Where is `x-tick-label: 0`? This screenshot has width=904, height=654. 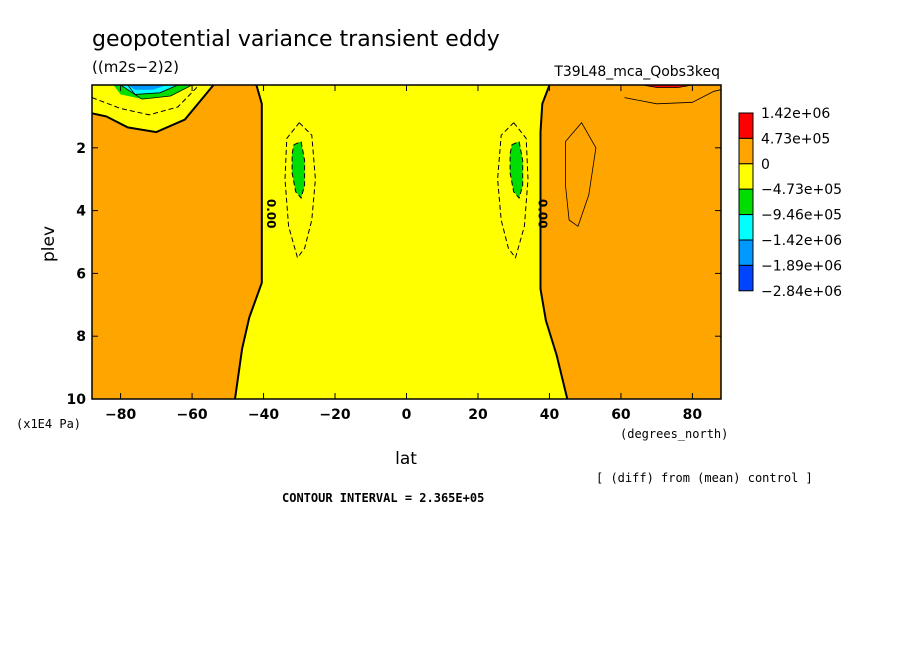 x-tick-label: 0 is located at coordinates (407, 415).